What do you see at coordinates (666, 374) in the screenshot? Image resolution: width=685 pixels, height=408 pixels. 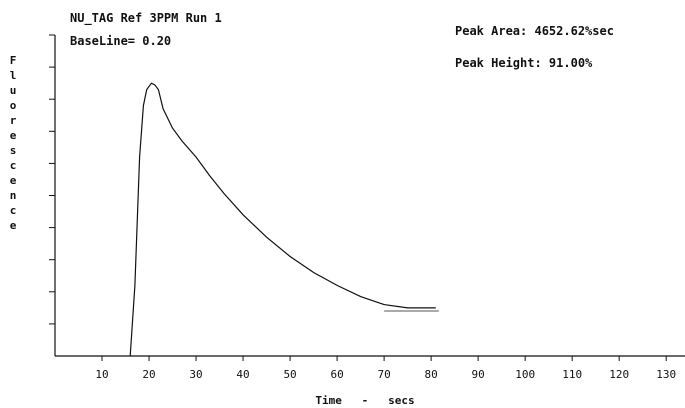 I see `x-tick-label: 130` at bounding box center [666, 374].